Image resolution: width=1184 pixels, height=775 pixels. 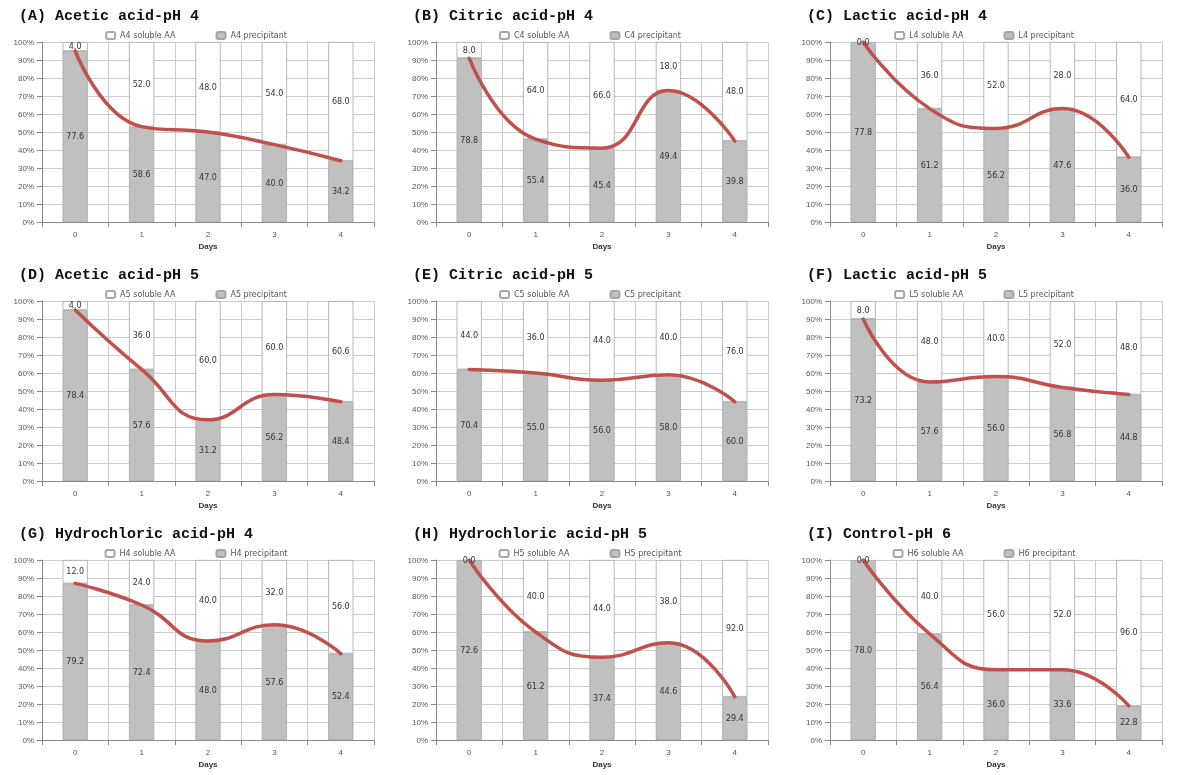 I want to click on annotation: 47.0, so click(x=208, y=177).